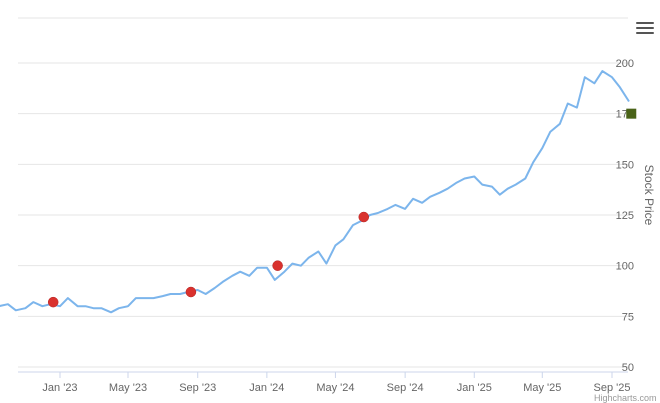 This screenshot has height=403, width=660. Describe the element at coordinates (628, 368) in the screenshot. I see `y-tick-label: 50` at that location.